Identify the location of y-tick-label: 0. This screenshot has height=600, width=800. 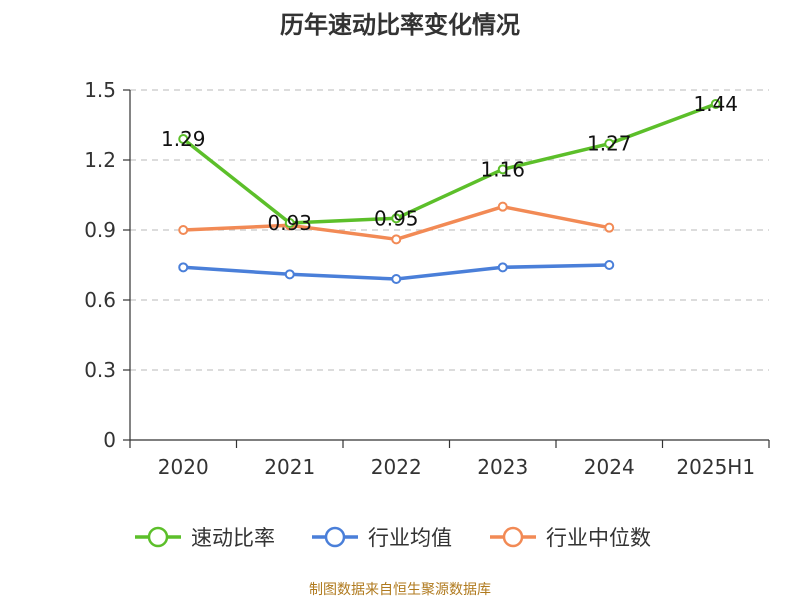
(109, 440).